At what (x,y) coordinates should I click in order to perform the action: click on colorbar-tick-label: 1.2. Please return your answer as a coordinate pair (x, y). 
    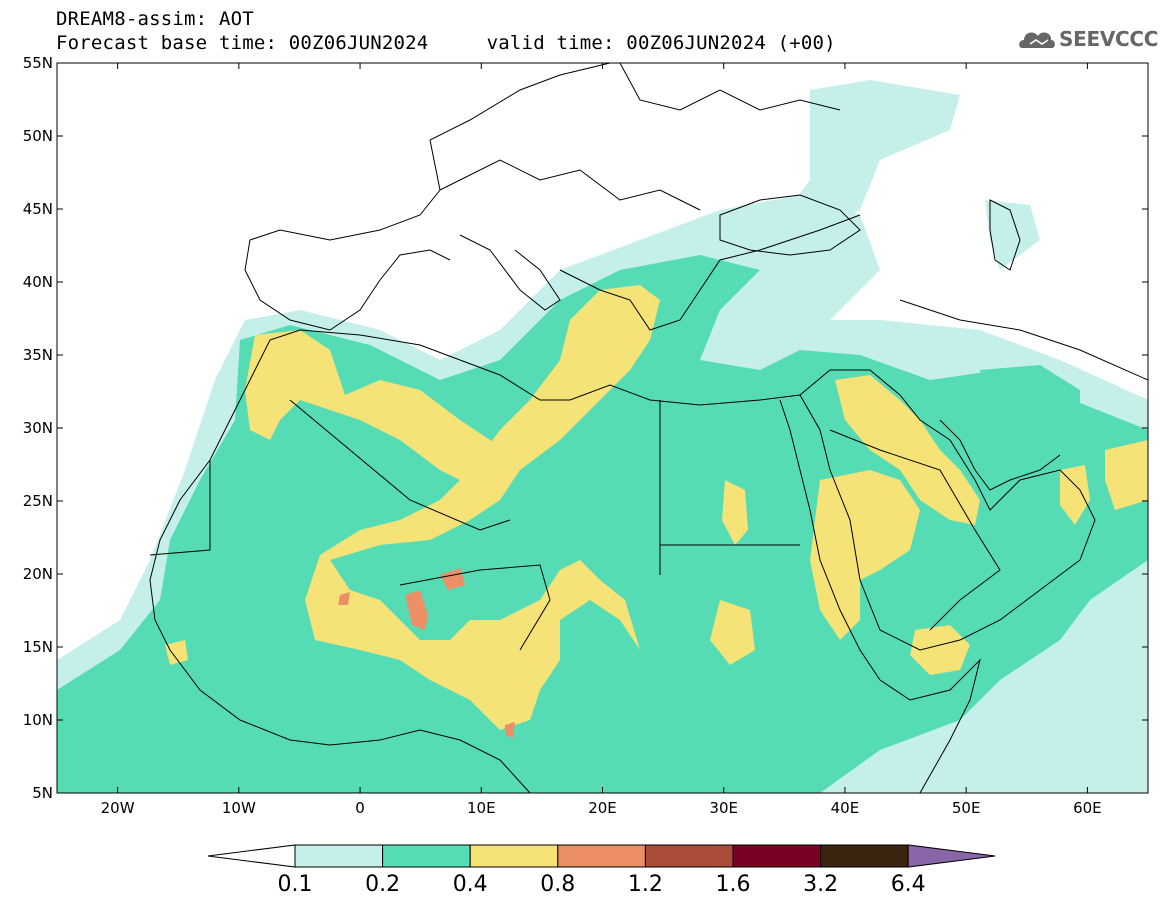
    Looking at the image, I should click on (645, 884).